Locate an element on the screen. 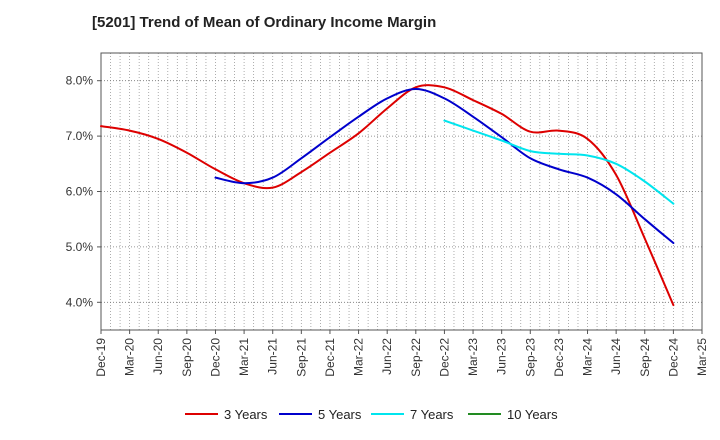 This screenshot has width=720, height=440. x-tick-label: Dec-23 is located at coordinates (559, 357).